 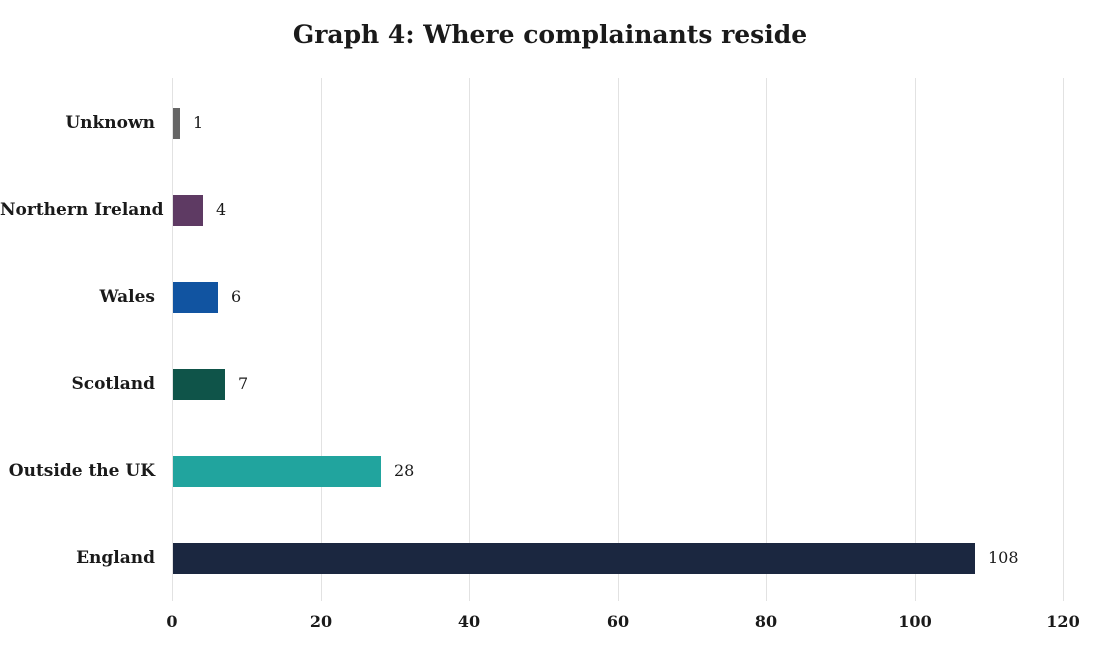 I want to click on x-tick-label: 100, so click(x=915, y=621).